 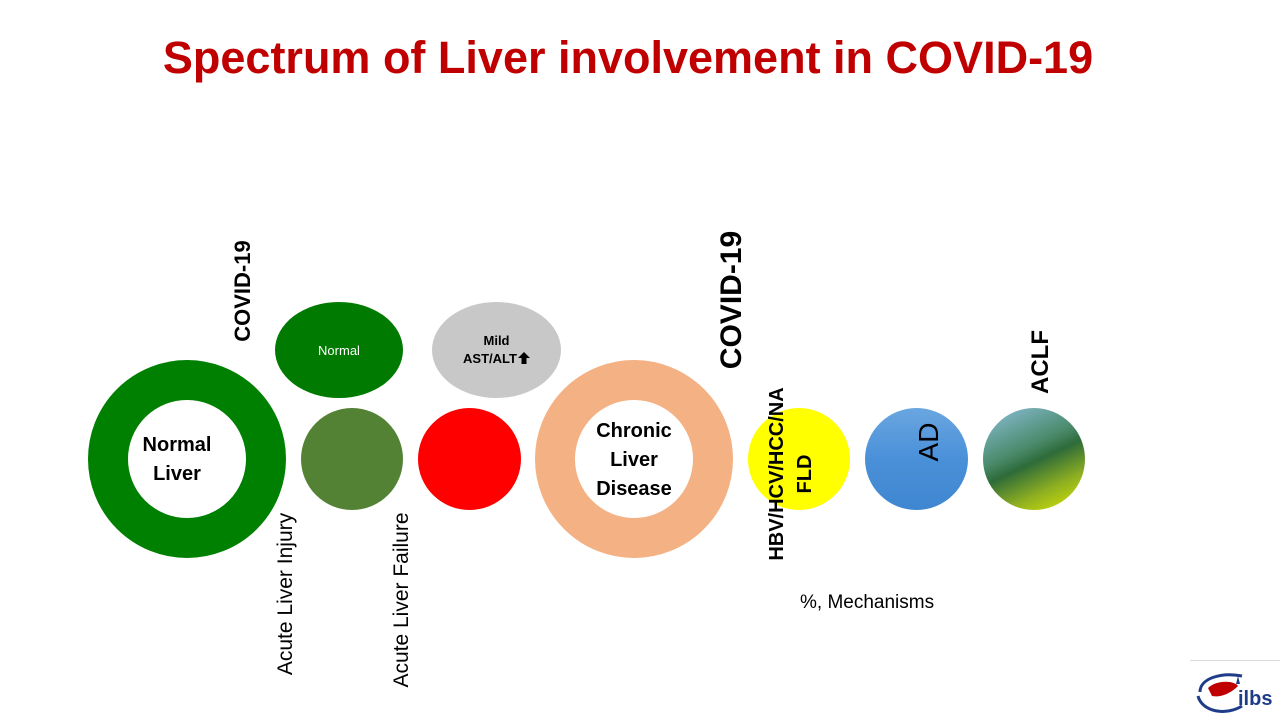 I want to click on normal-ellipse: Normal, so click(x=339, y=350).